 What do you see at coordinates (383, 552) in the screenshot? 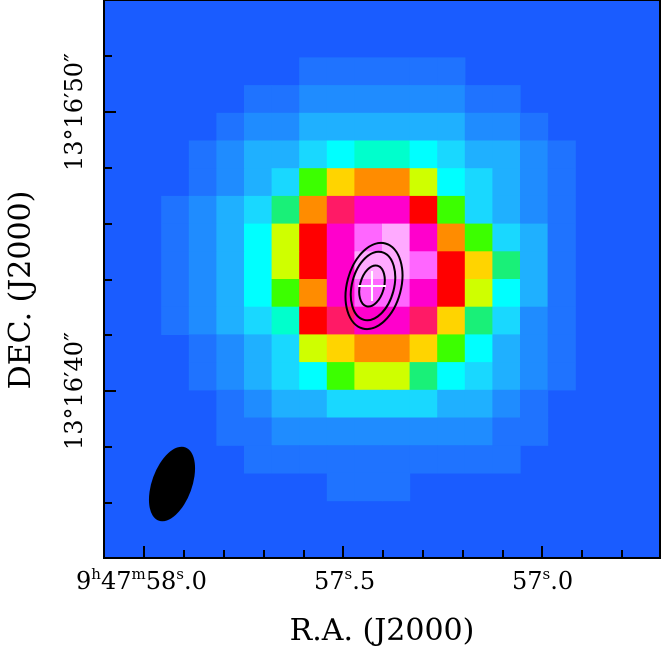
I see `x-tick-marks` at bounding box center [383, 552].